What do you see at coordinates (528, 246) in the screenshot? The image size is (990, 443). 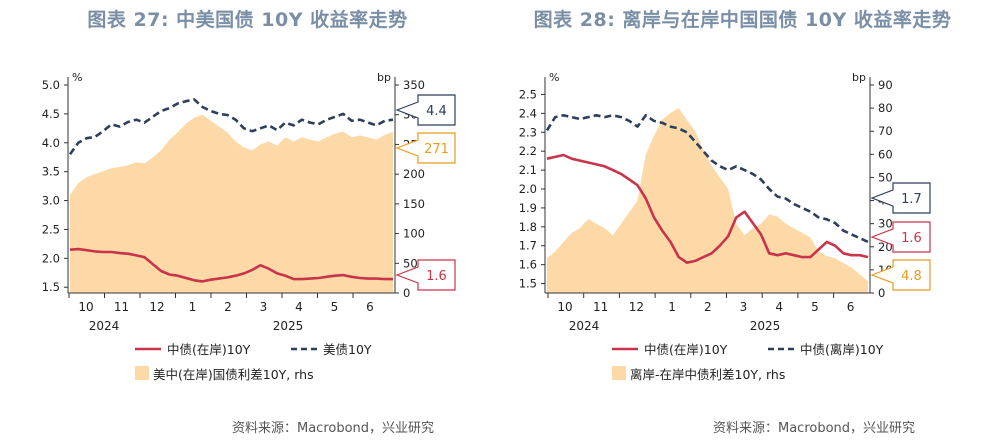 I see `left-tick-label: 1.7` at bounding box center [528, 246].